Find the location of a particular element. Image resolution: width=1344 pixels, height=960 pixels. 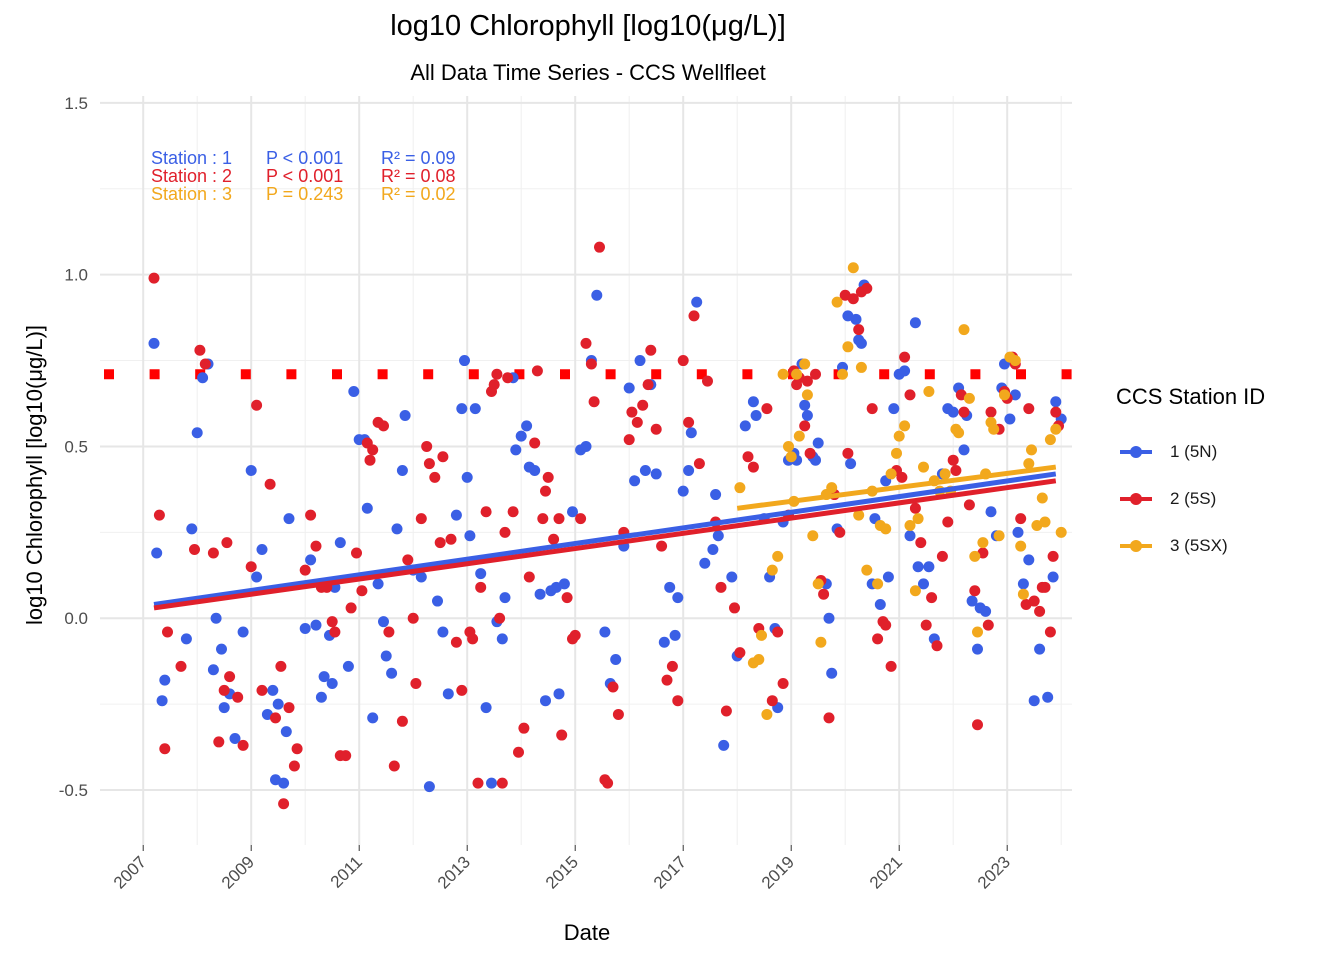

chart-subtitle: All Data Time Series - CCS Wellfleet is located at coordinates (588, 72).